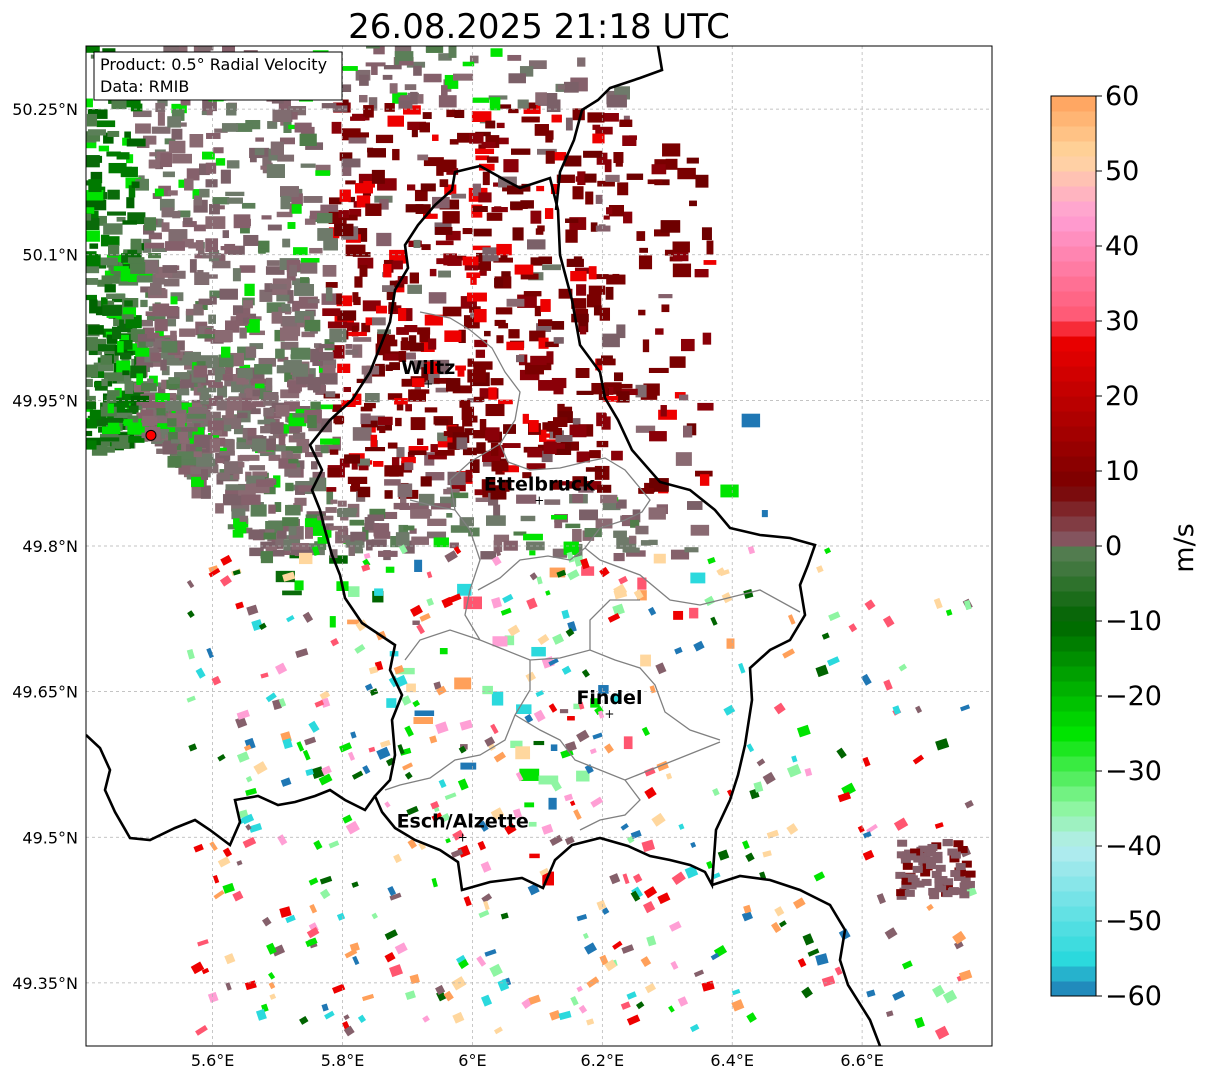 This screenshot has height=1081, width=1207. Describe the element at coordinates (50, 546) in the screenshot. I see `lat-tick-label: 49.8°N` at that location.